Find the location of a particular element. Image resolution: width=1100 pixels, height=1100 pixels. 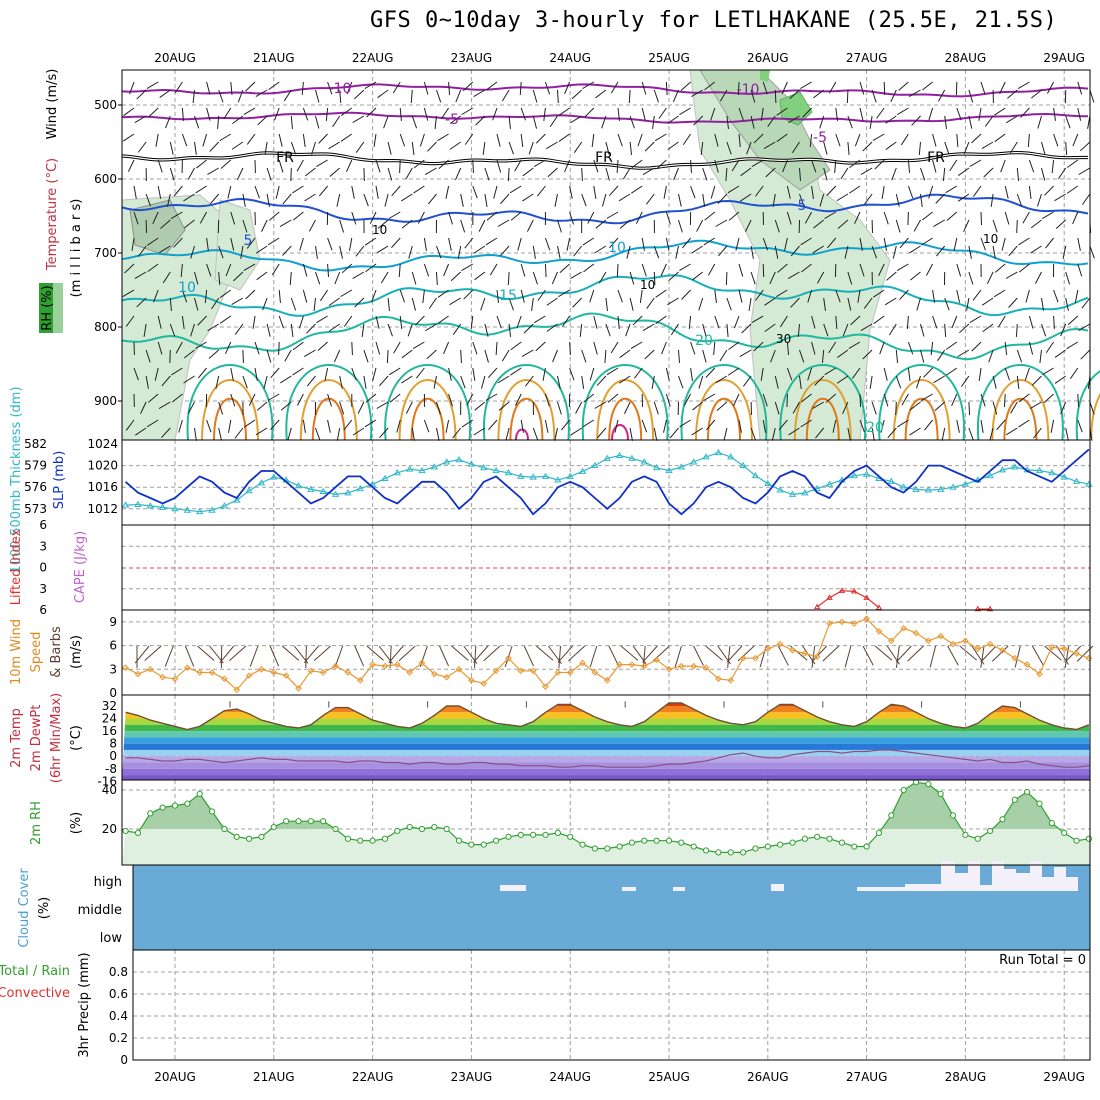

cloud-gap-high is located at coordinates (513, 888).